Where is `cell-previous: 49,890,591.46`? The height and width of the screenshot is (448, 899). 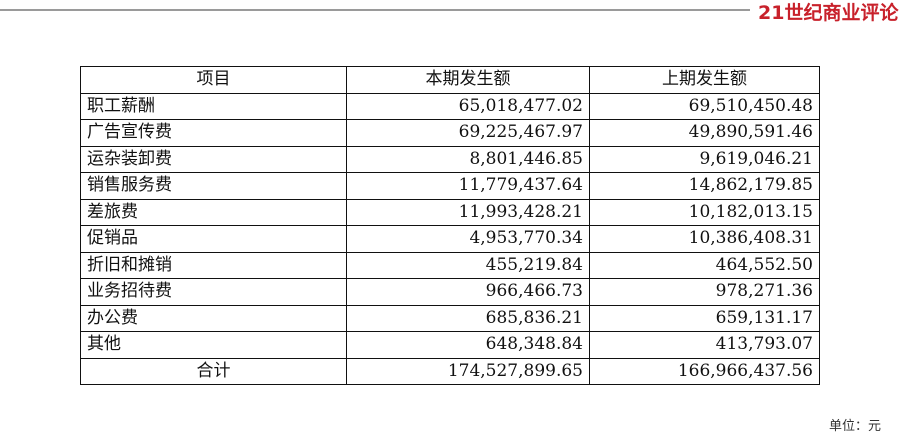
cell-previous: 49,890,591.46 is located at coordinates (704, 133).